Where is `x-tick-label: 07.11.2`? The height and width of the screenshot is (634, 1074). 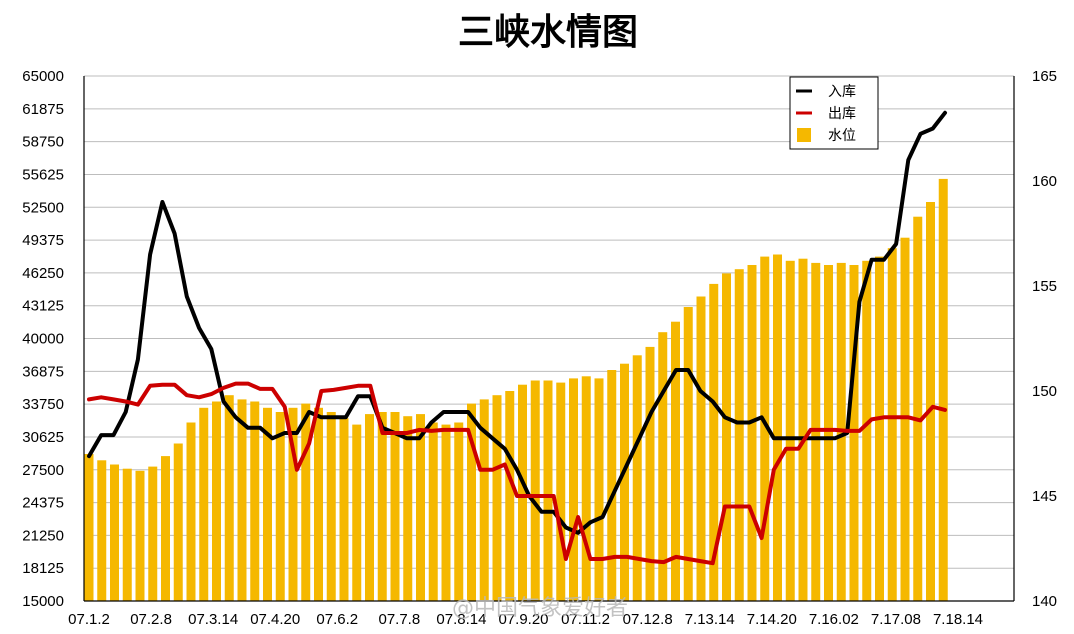
x-tick-label: 07.11.2 is located at coordinates (585, 619).